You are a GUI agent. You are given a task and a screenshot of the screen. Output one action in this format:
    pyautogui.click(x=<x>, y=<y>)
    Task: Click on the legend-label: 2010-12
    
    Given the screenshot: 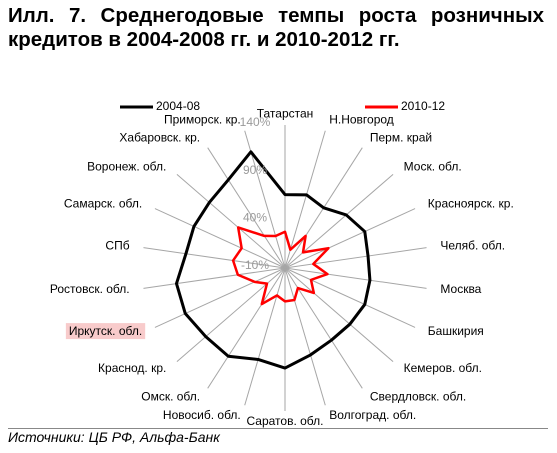 What is the action you would take?
    pyautogui.click(x=423, y=106)
    